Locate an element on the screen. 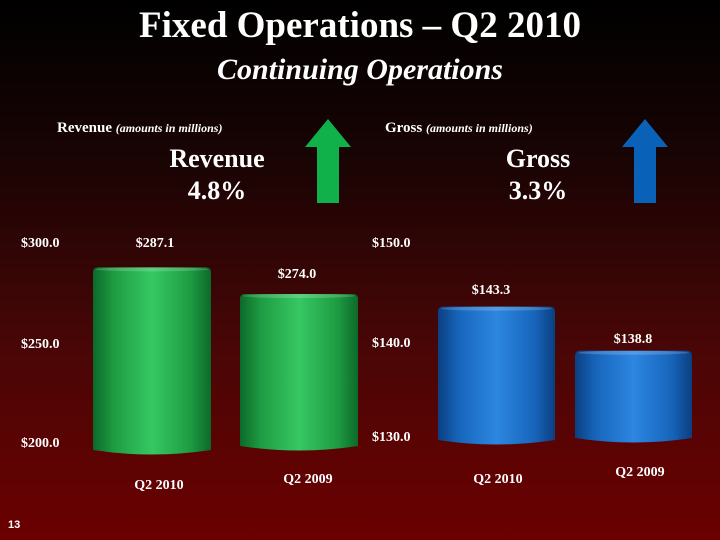 The width and height of the screenshot is (720, 540). slide-subtitle: Continuing Operations is located at coordinates (360, 69).